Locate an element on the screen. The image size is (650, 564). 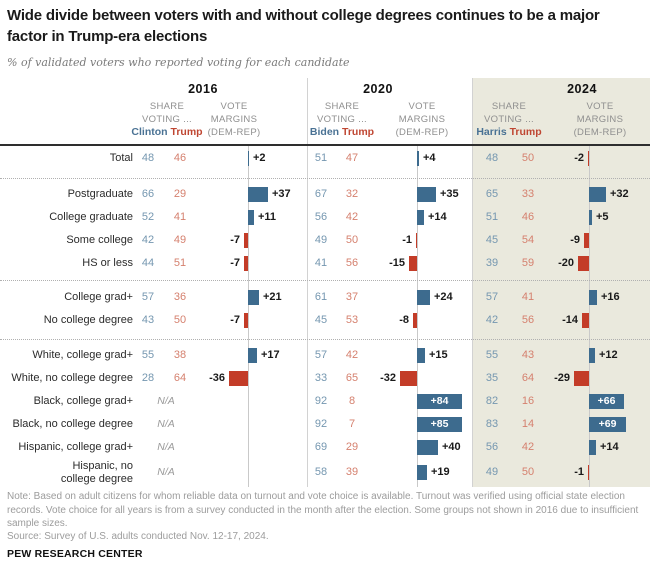
rep-share-value: 29 is located at coordinates (180, 194).